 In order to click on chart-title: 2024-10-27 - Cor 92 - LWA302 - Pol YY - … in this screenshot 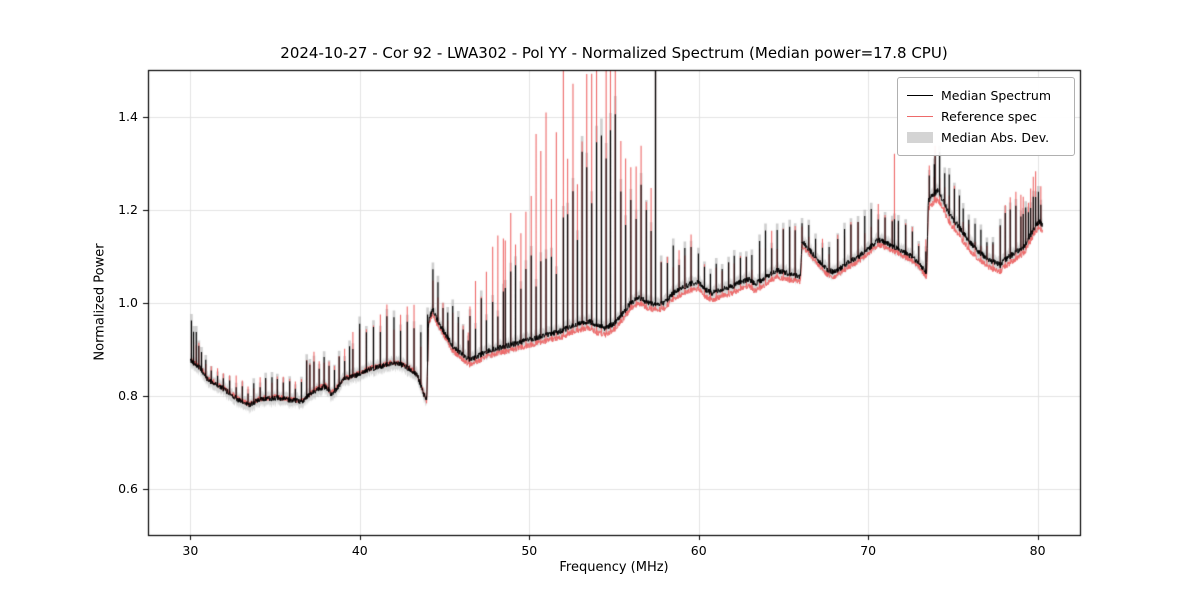, I will do `click(614, 53)`.